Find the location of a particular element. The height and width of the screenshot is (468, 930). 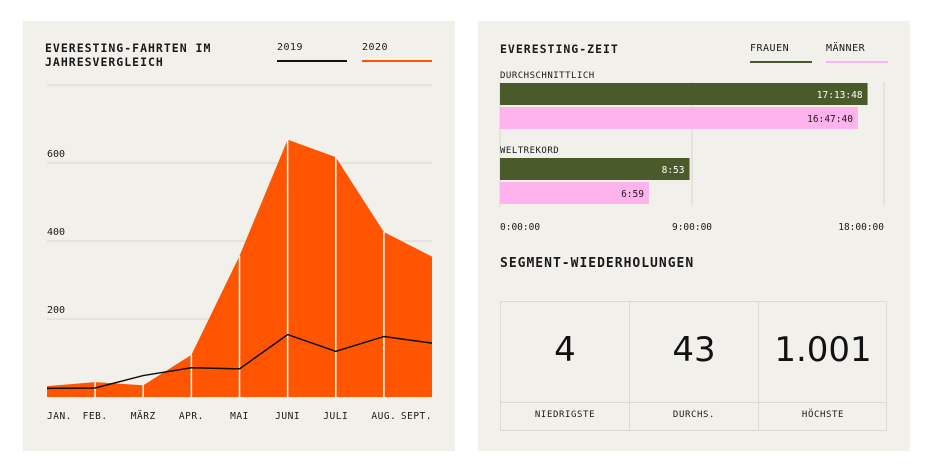

legend-2019-label: 2019 is located at coordinates (290, 47).